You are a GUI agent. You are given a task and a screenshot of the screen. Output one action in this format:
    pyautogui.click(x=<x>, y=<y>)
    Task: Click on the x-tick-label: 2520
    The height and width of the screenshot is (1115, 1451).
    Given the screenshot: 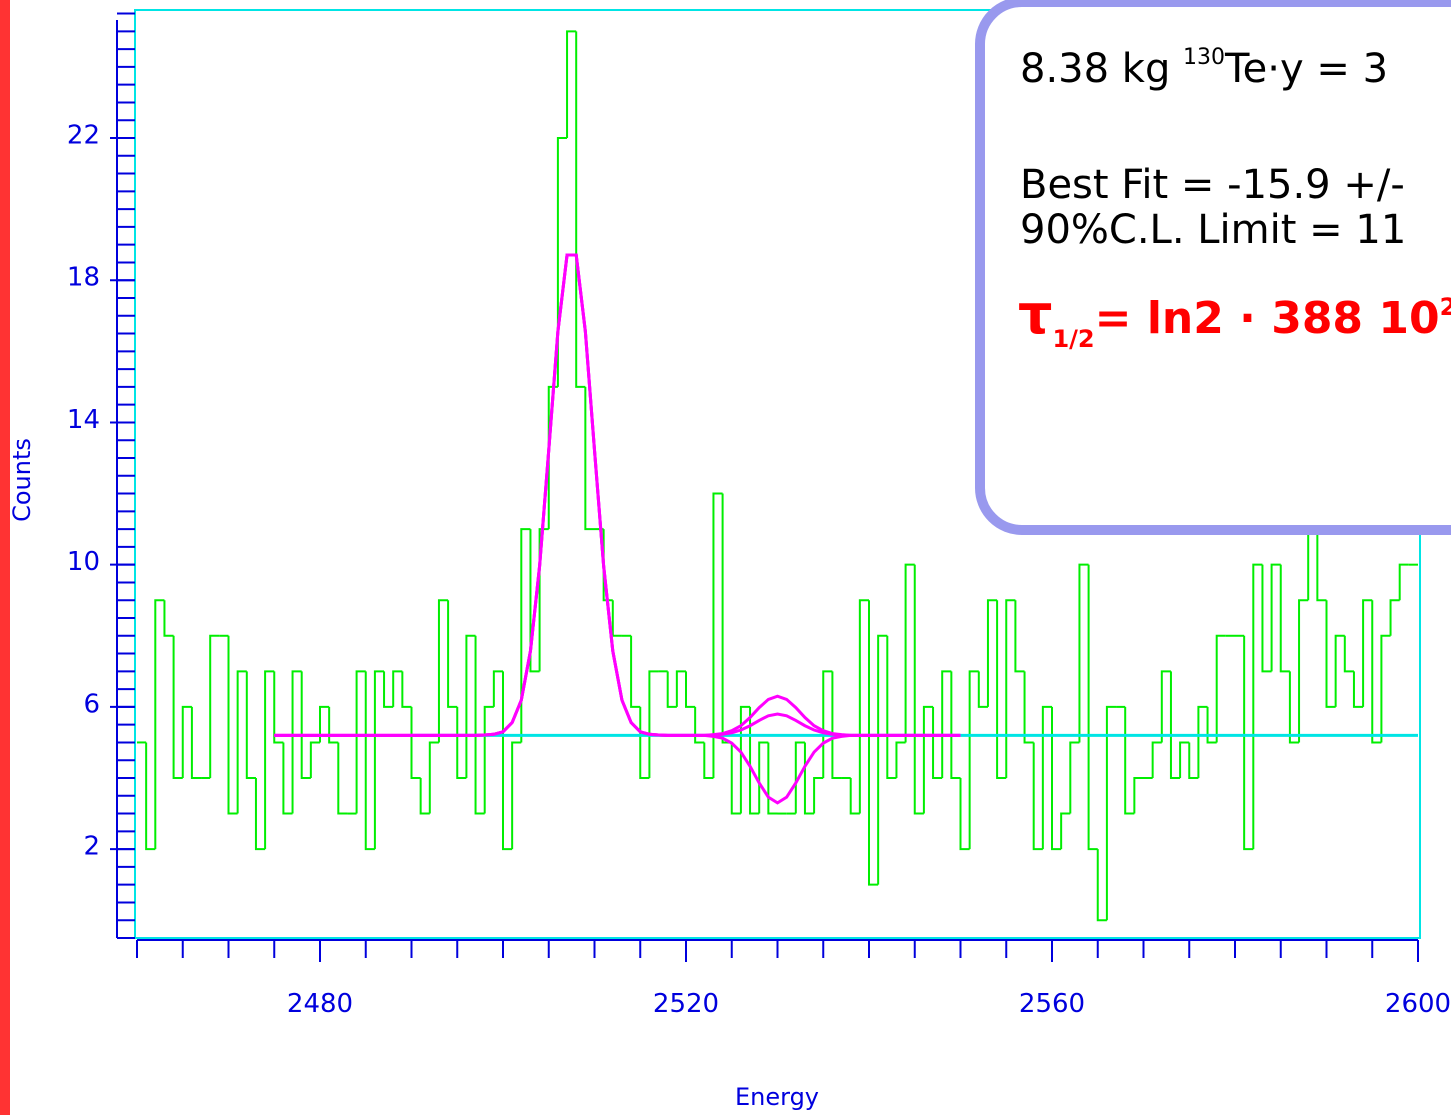 What is the action you would take?
    pyautogui.click(x=686, y=1004)
    